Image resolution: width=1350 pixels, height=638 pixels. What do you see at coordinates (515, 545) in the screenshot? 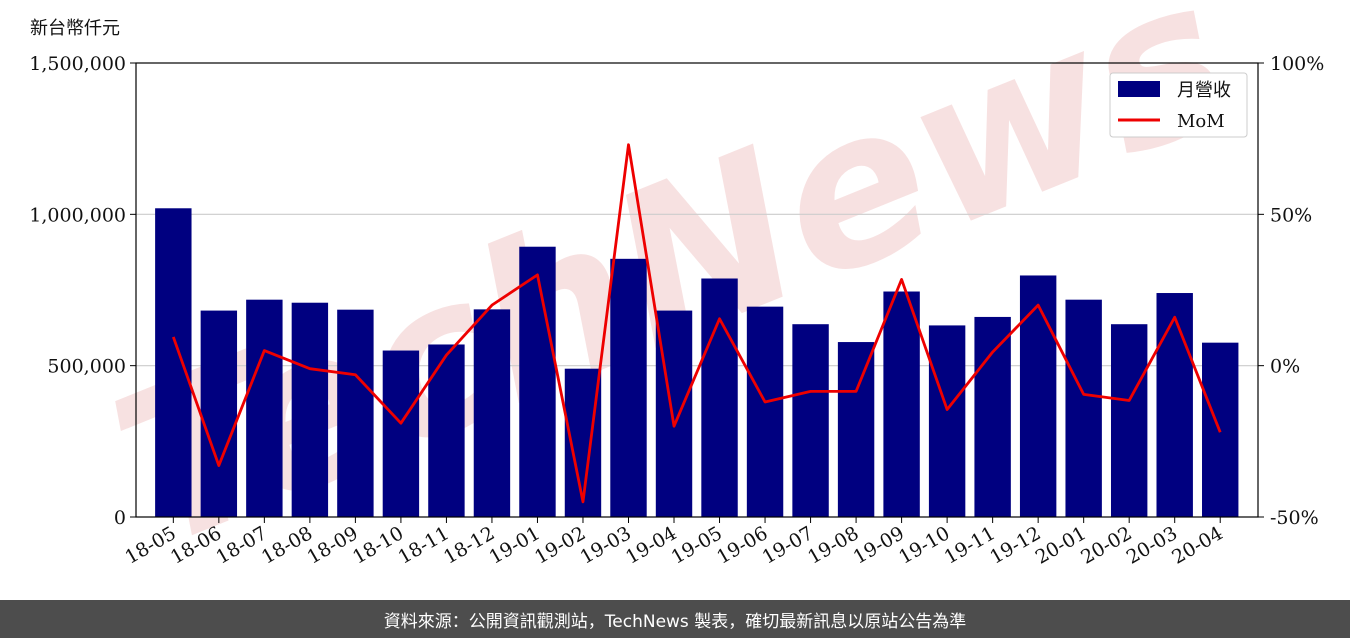
I see `x-tick-label: 19-01` at bounding box center [515, 545].